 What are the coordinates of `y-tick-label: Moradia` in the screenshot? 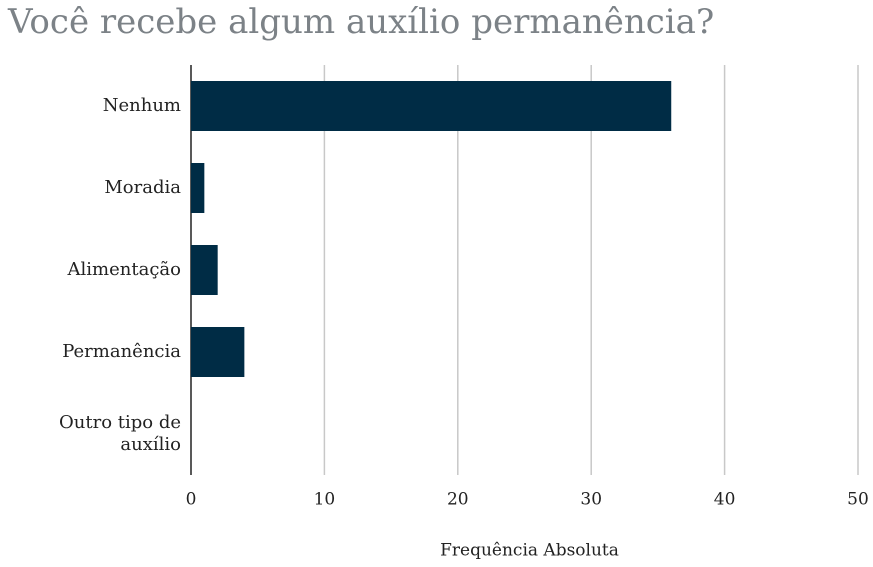 It's located at (142, 187).